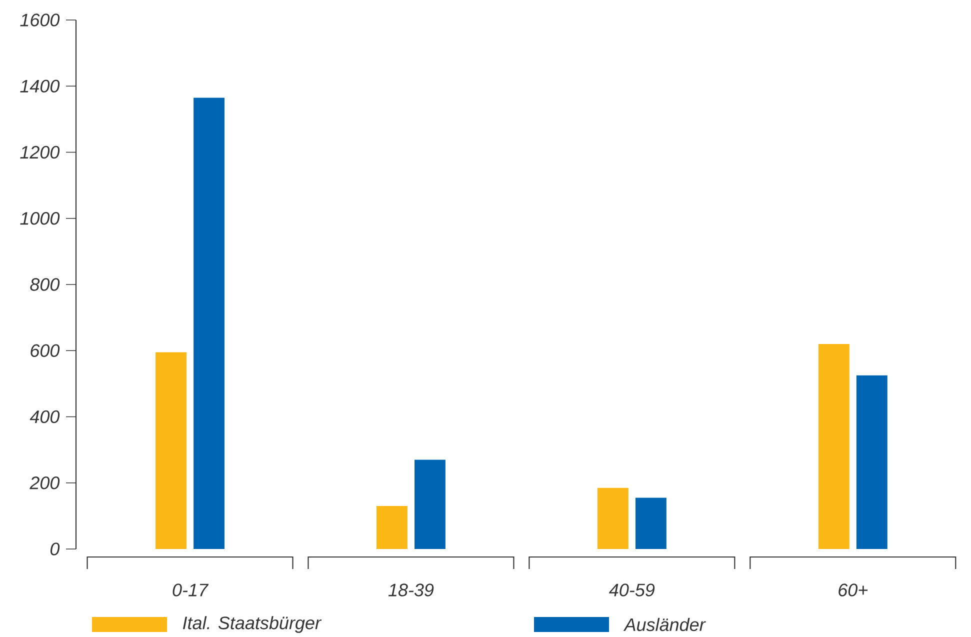 The image size is (971, 637). Describe the element at coordinates (45, 417) in the screenshot. I see `y-tick-label: 400` at that location.